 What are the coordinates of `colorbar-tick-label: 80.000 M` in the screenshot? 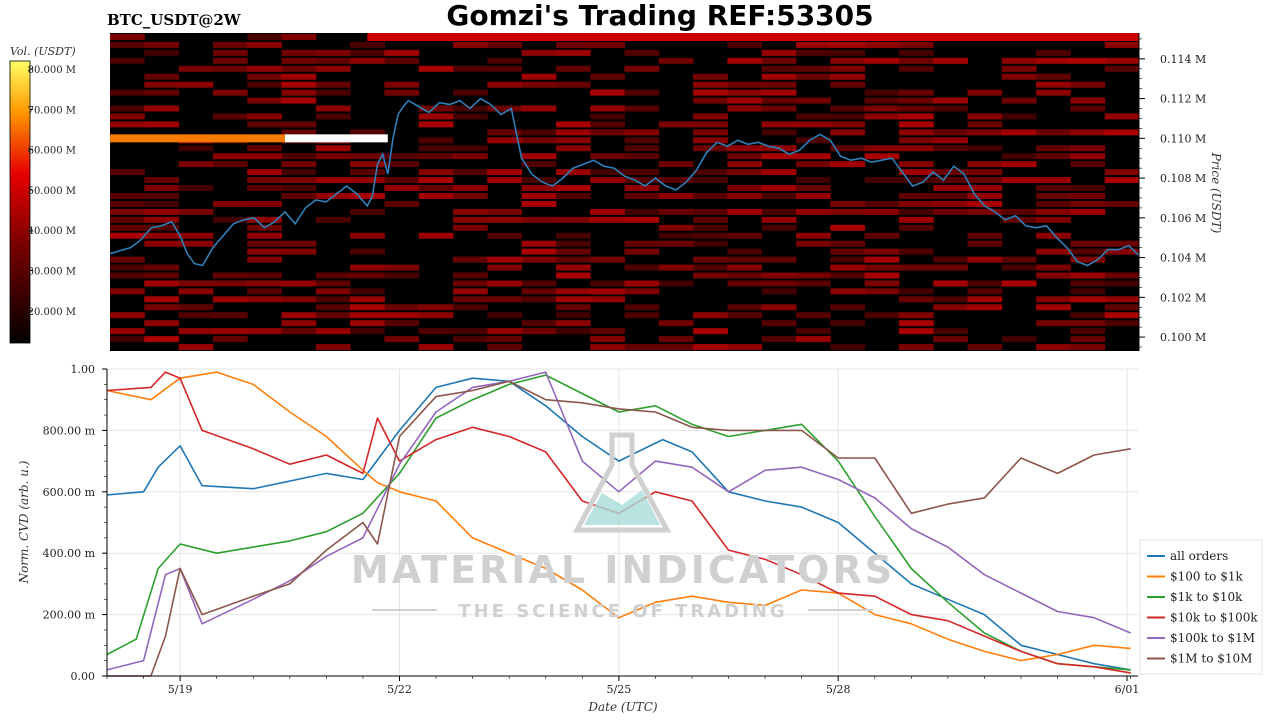 It's located at (52, 70).